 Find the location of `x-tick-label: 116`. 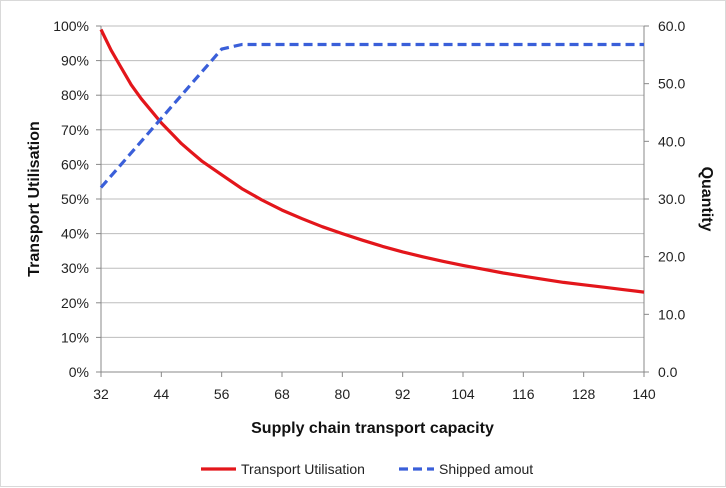

x-tick-label: 116 is located at coordinates (523, 394).